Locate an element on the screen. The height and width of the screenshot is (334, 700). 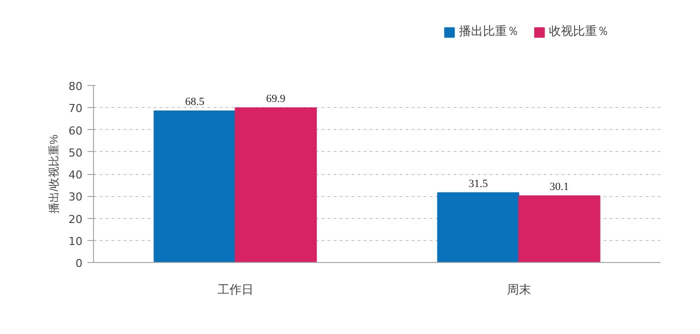
data-label: 30.1 is located at coordinates (559, 186).